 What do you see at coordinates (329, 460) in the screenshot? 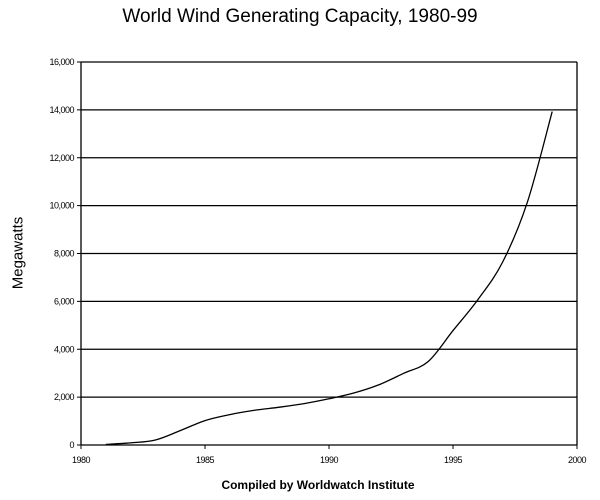
I see `x-tick-label: 1990` at bounding box center [329, 460].